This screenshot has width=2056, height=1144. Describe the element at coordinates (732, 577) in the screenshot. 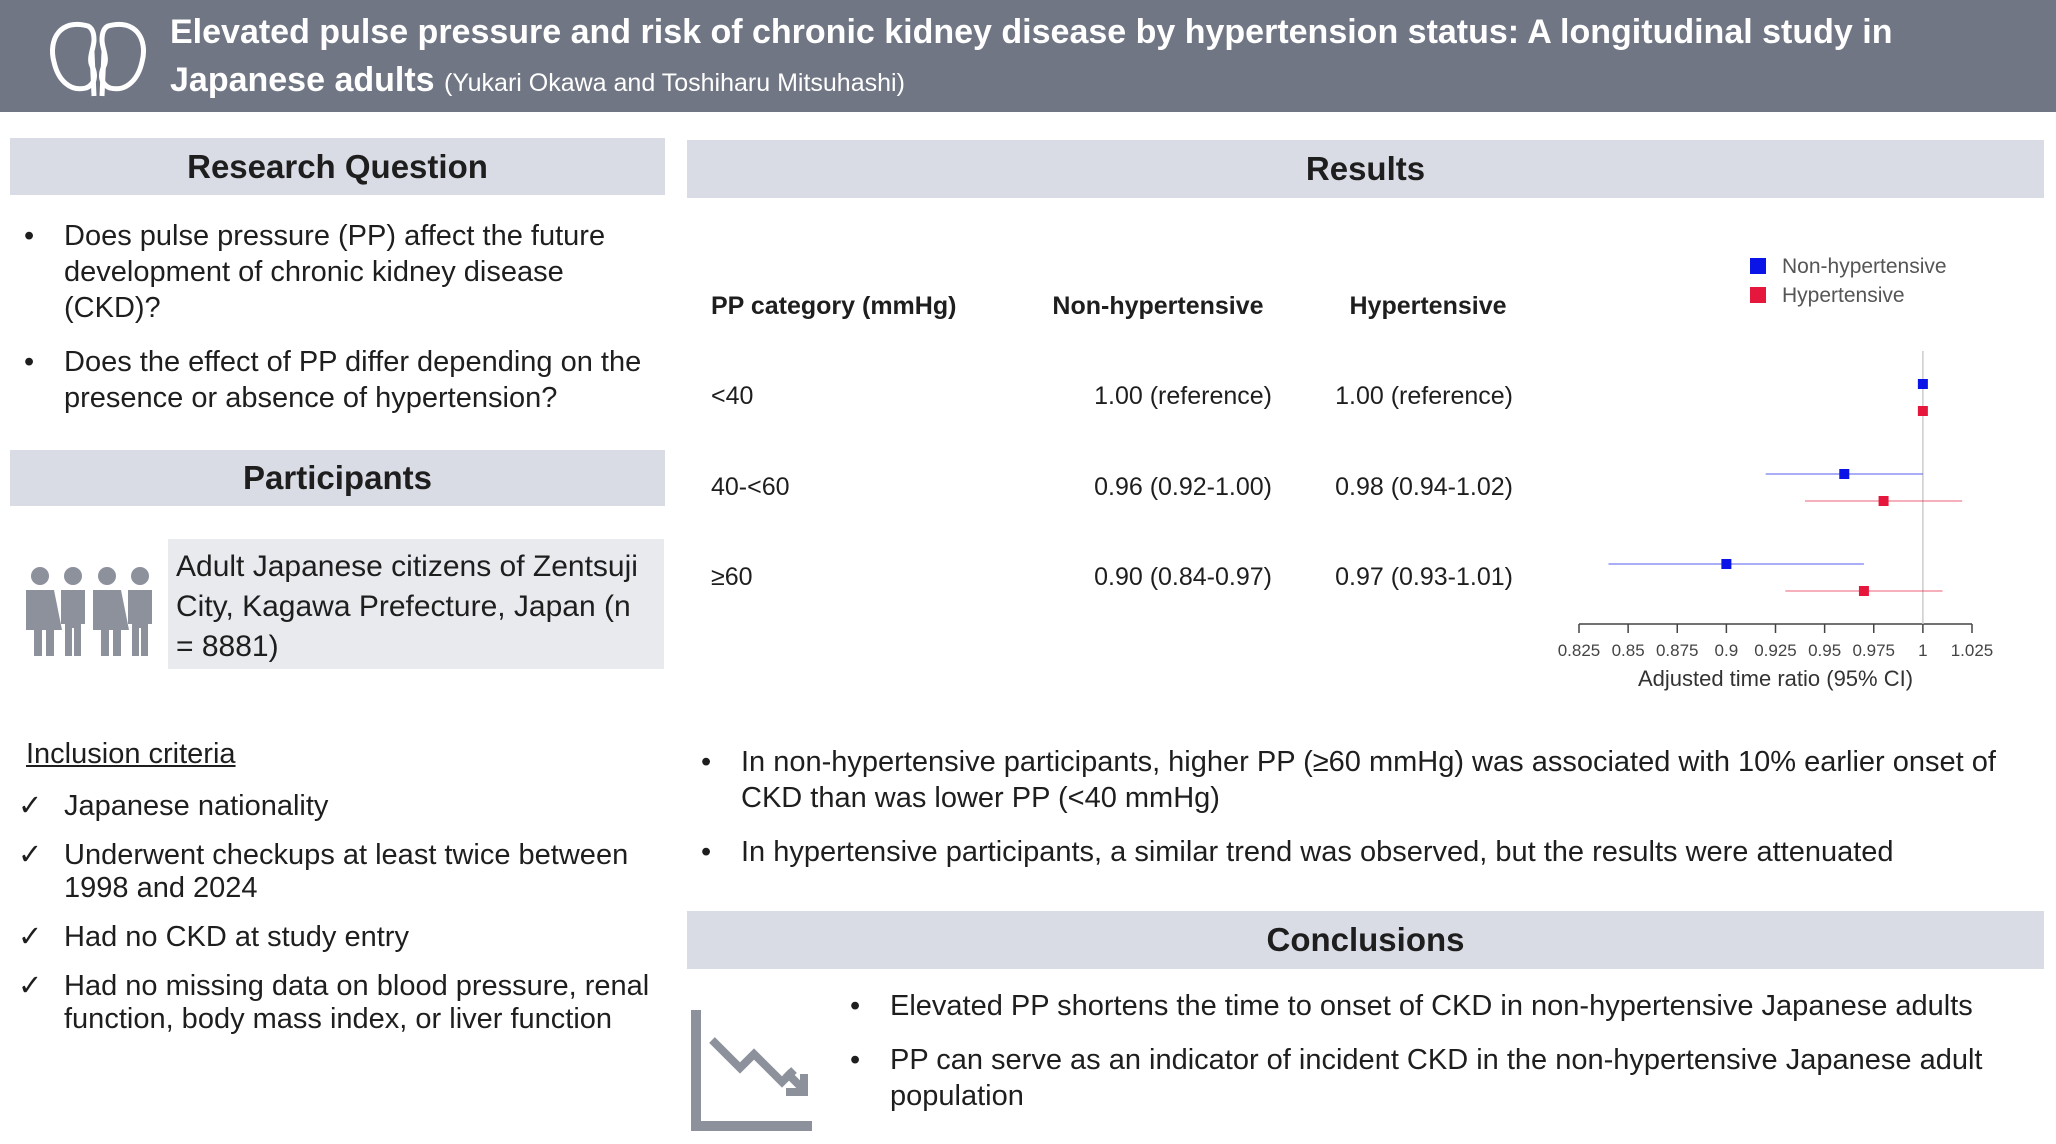

I see `table-cell: ≥60` at that location.